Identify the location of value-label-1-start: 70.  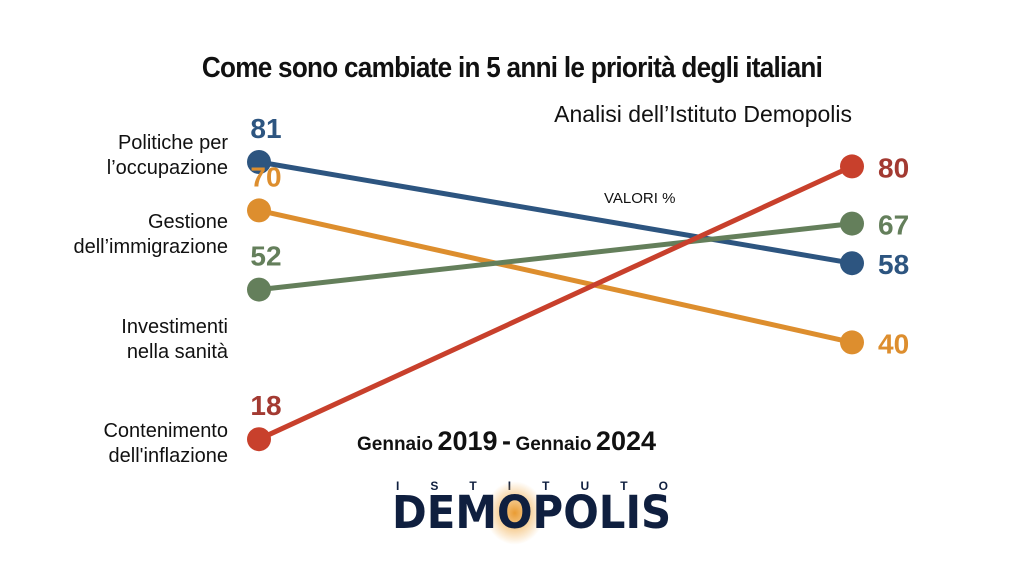
(265, 176).